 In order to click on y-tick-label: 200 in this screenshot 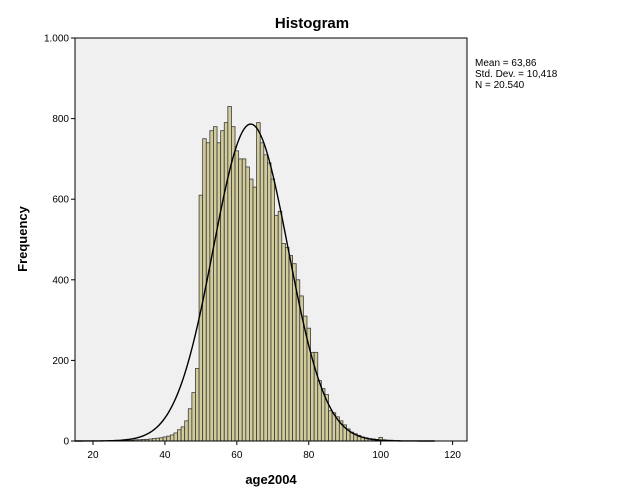, I will do `click(60, 361)`.